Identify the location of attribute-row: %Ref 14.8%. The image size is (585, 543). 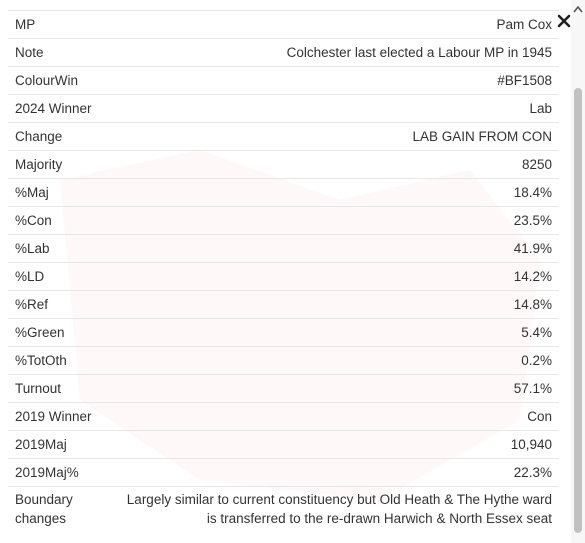
(283, 304).